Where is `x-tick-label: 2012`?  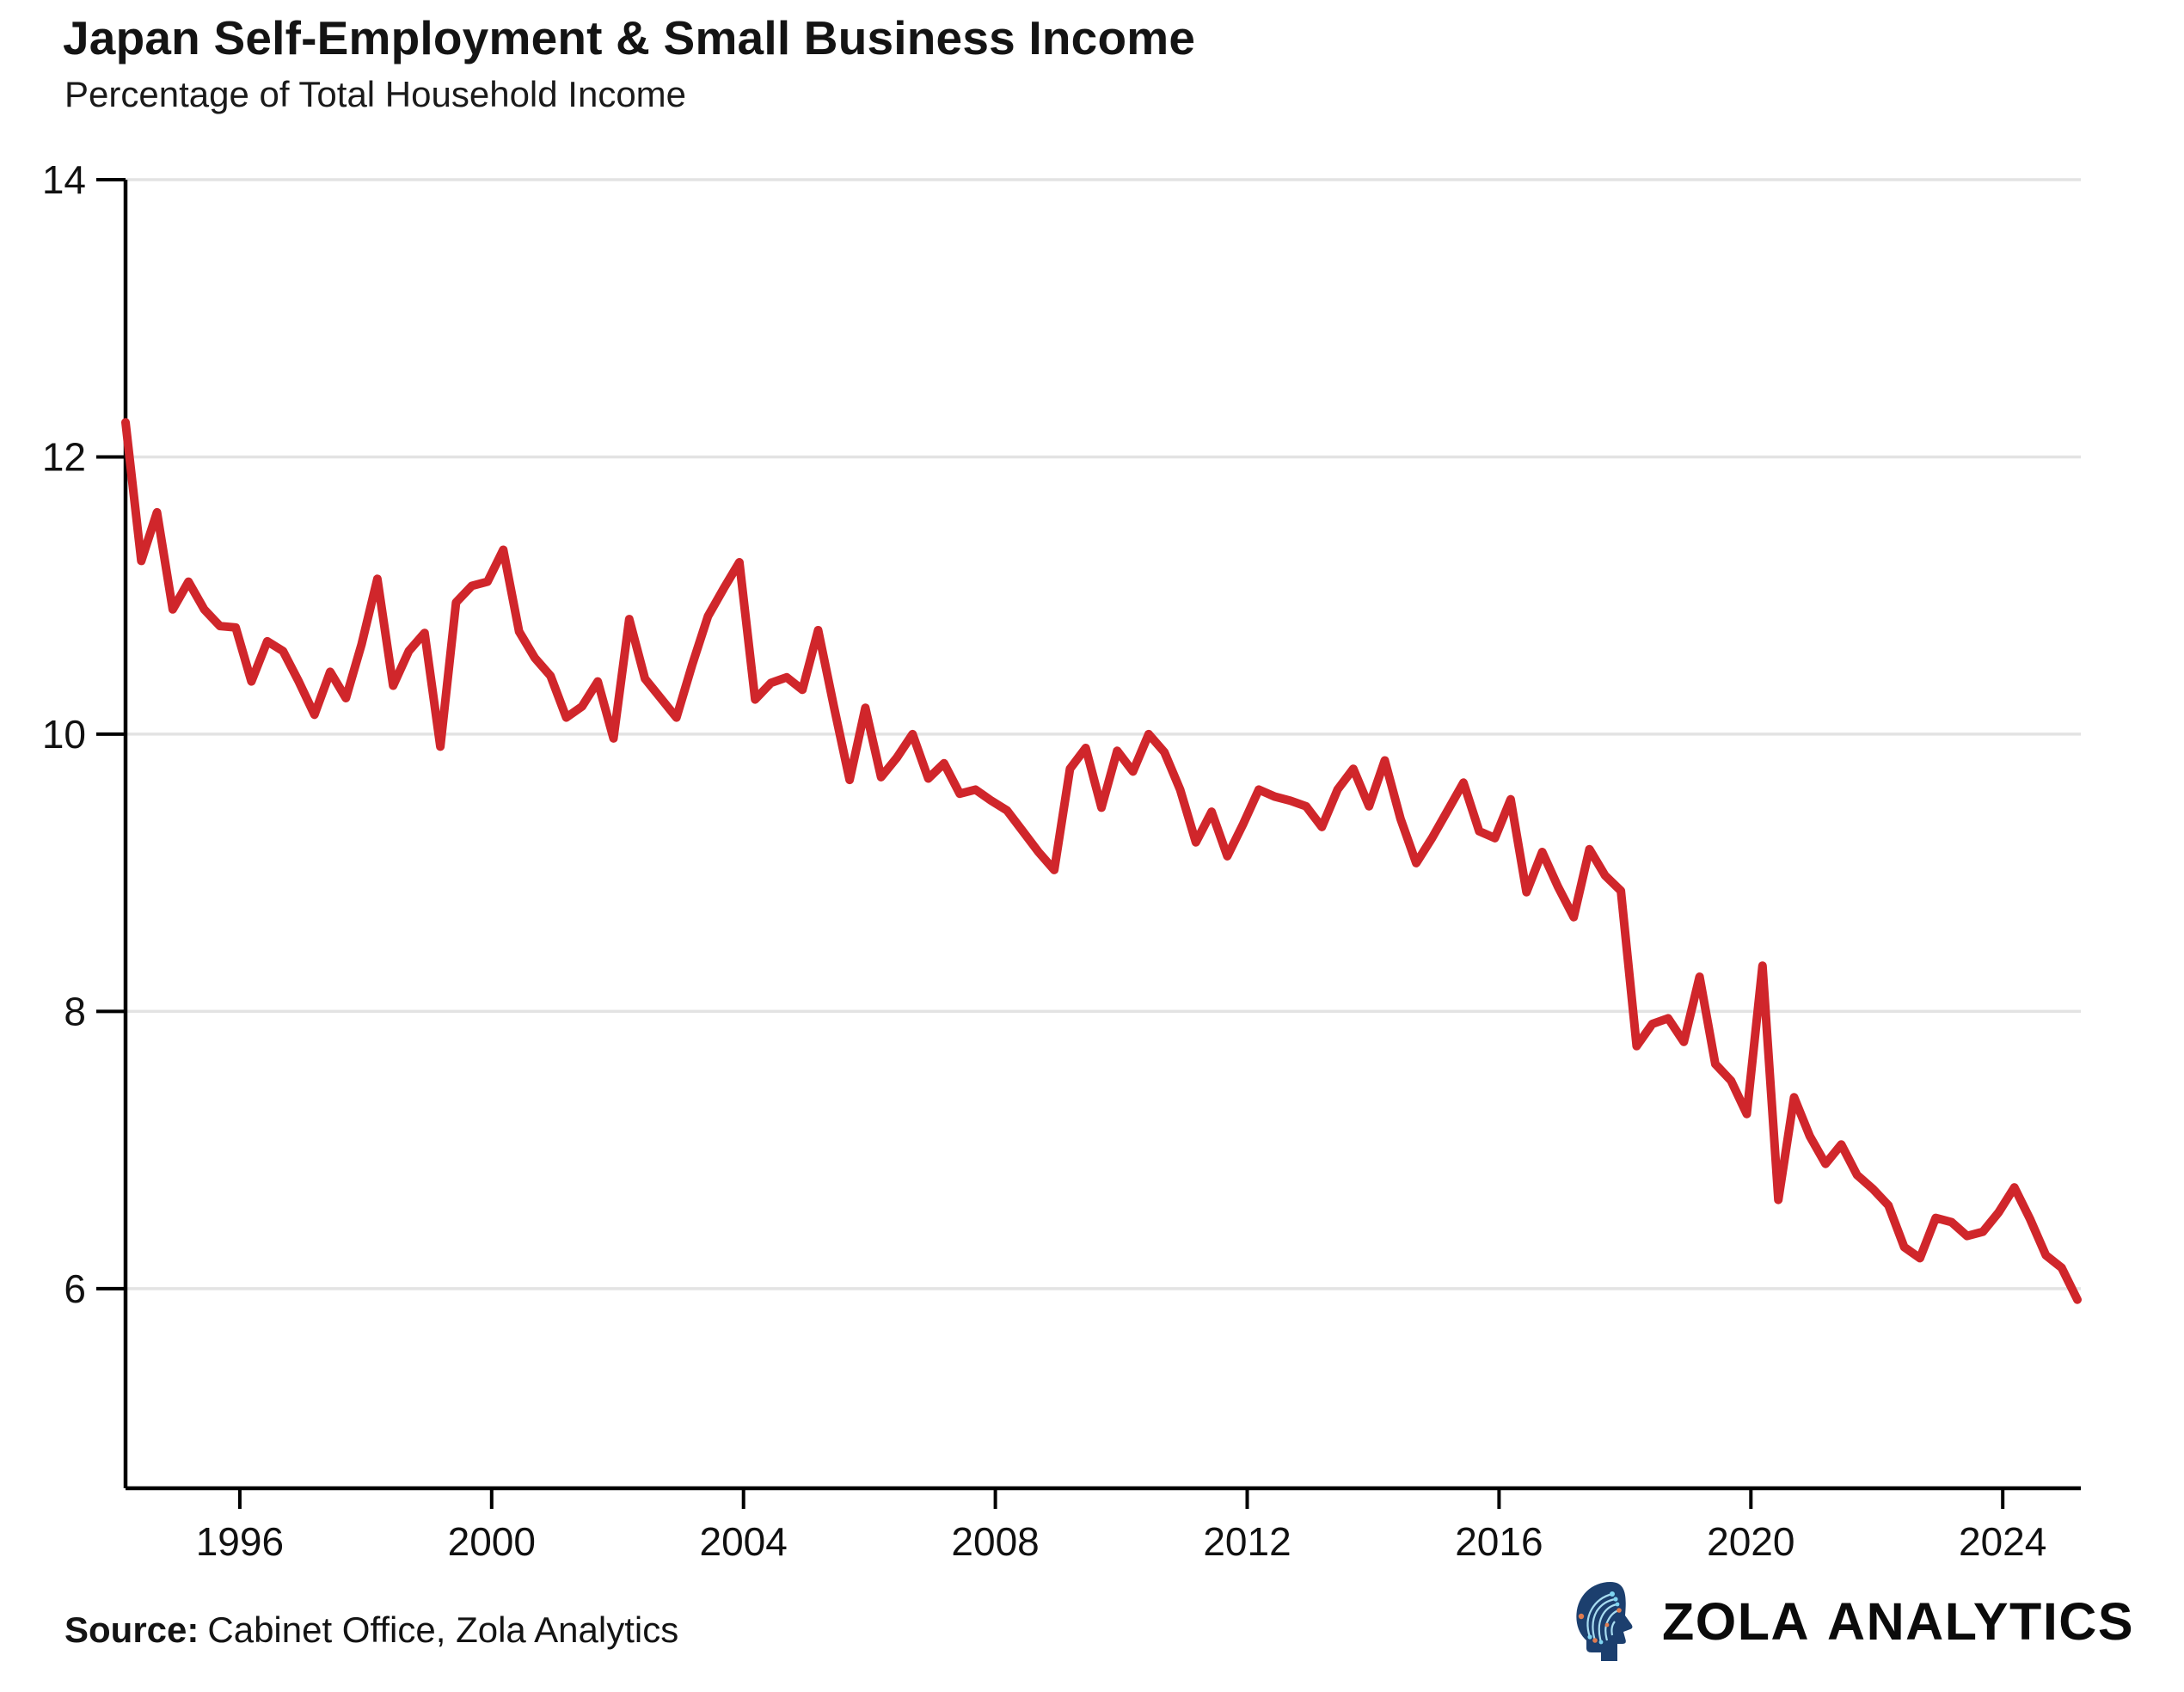 x-tick-label: 2012 is located at coordinates (1247, 1541).